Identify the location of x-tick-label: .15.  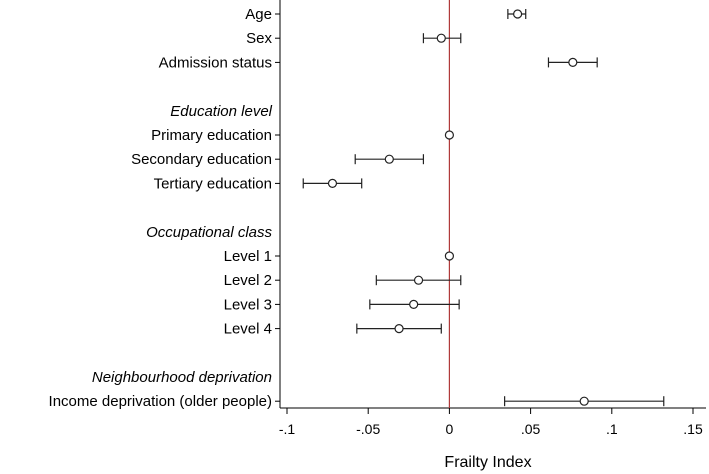
(693, 429).